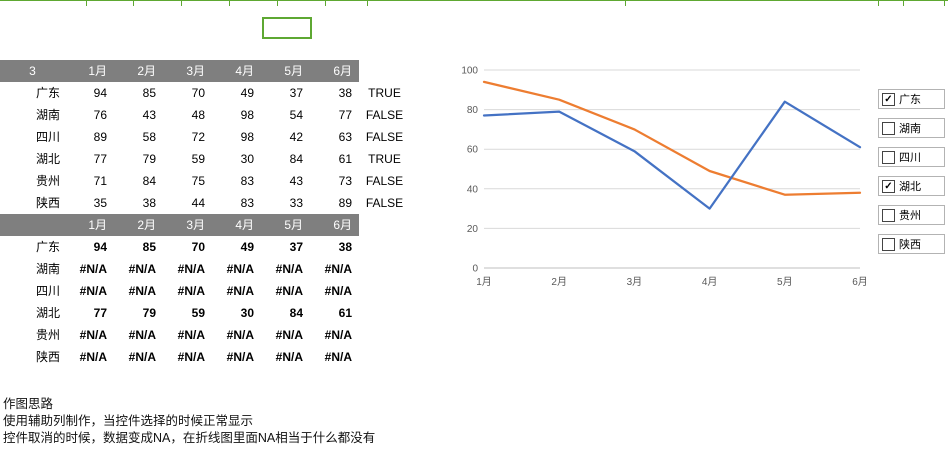  Describe the element at coordinates (345, 137) in the screenshot. I see `cell-value: 63` at that location.